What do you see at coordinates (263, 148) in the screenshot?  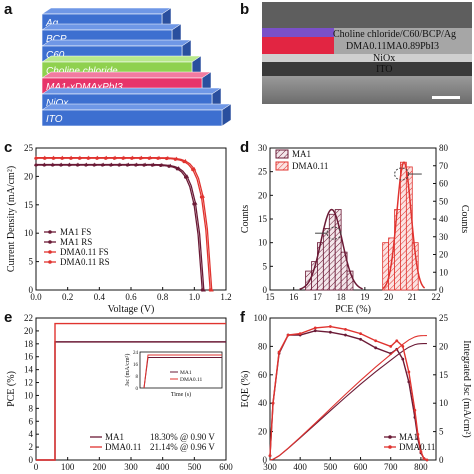 I see `y-tick-label: 30` at bounding box center [263, 148].